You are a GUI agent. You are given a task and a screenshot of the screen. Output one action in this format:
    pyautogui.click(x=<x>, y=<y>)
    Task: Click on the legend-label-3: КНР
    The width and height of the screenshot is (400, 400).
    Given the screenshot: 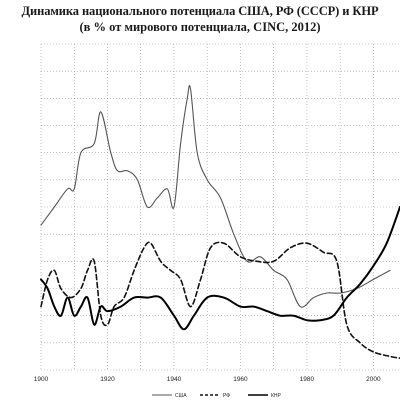 What is the action you would take?
    pyautogui.click(x=276, y=396)
    